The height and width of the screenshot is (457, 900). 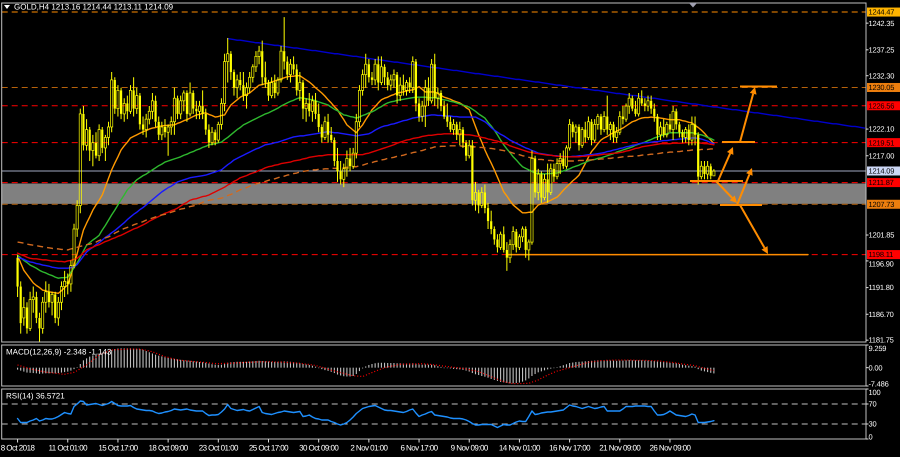 What do you see at coordinates (670, 448) in the screenshot?
I see `x-tick-label: 26 Nov 09:00` at bounding box center [670, 448].